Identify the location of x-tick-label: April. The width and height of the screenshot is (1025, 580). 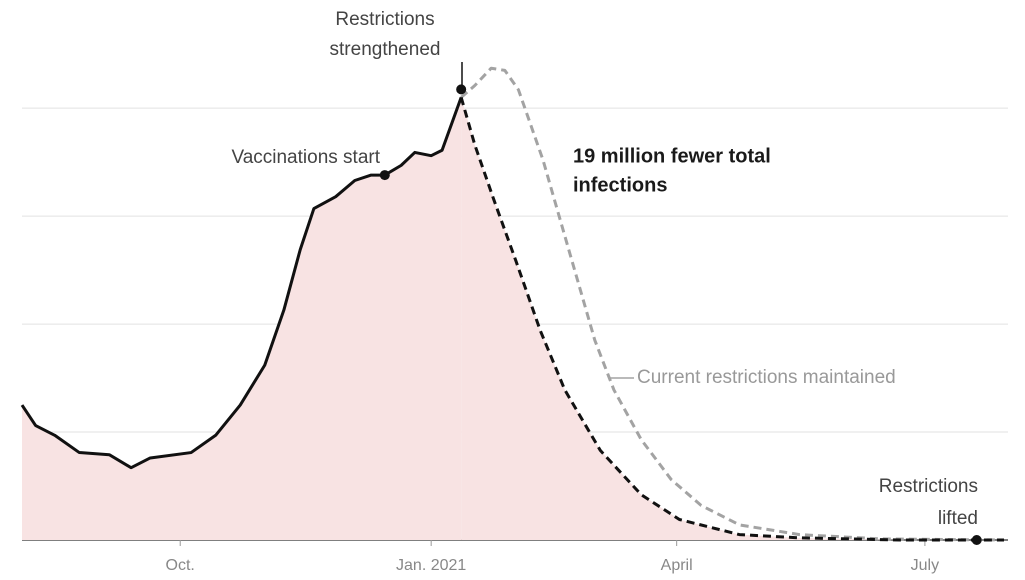
(677, 565).